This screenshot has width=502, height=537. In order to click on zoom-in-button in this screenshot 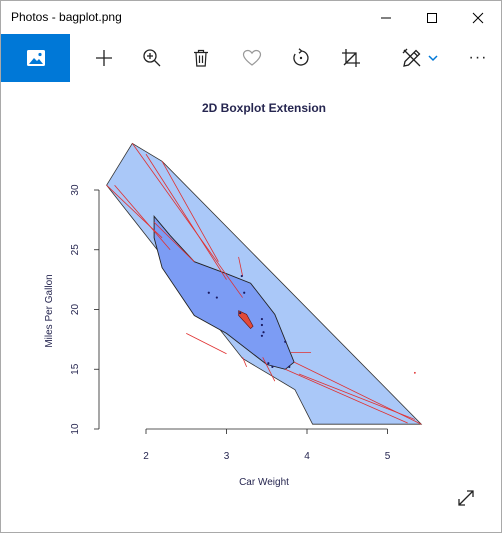, I will do `click(152, 58)`.